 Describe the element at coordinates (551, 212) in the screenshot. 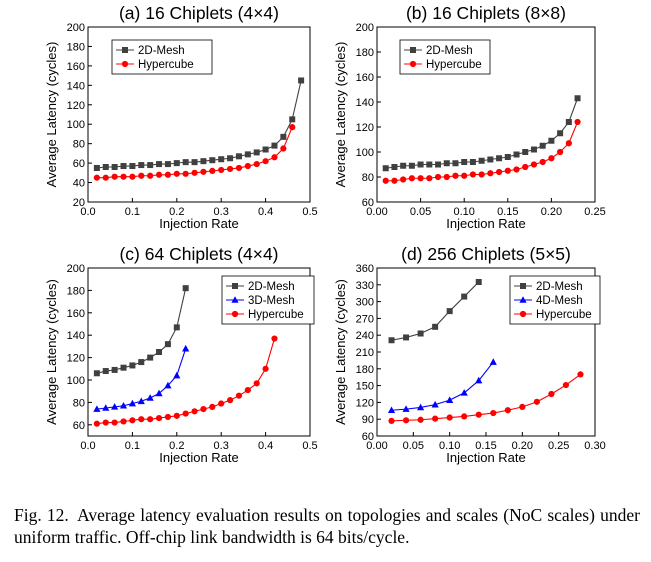

I see `x-tick-label: 0.20` at that location.